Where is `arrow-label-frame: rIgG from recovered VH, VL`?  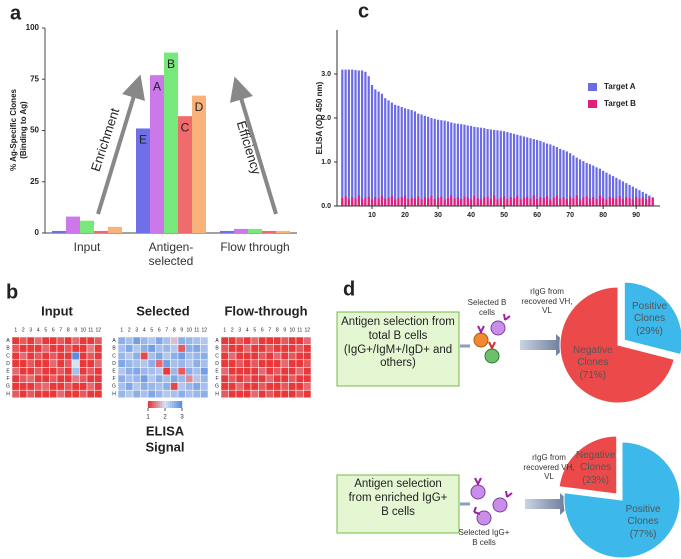
arrow-label-frame: rIgG from recovered VH, VL is located at coordinates (548, 467).